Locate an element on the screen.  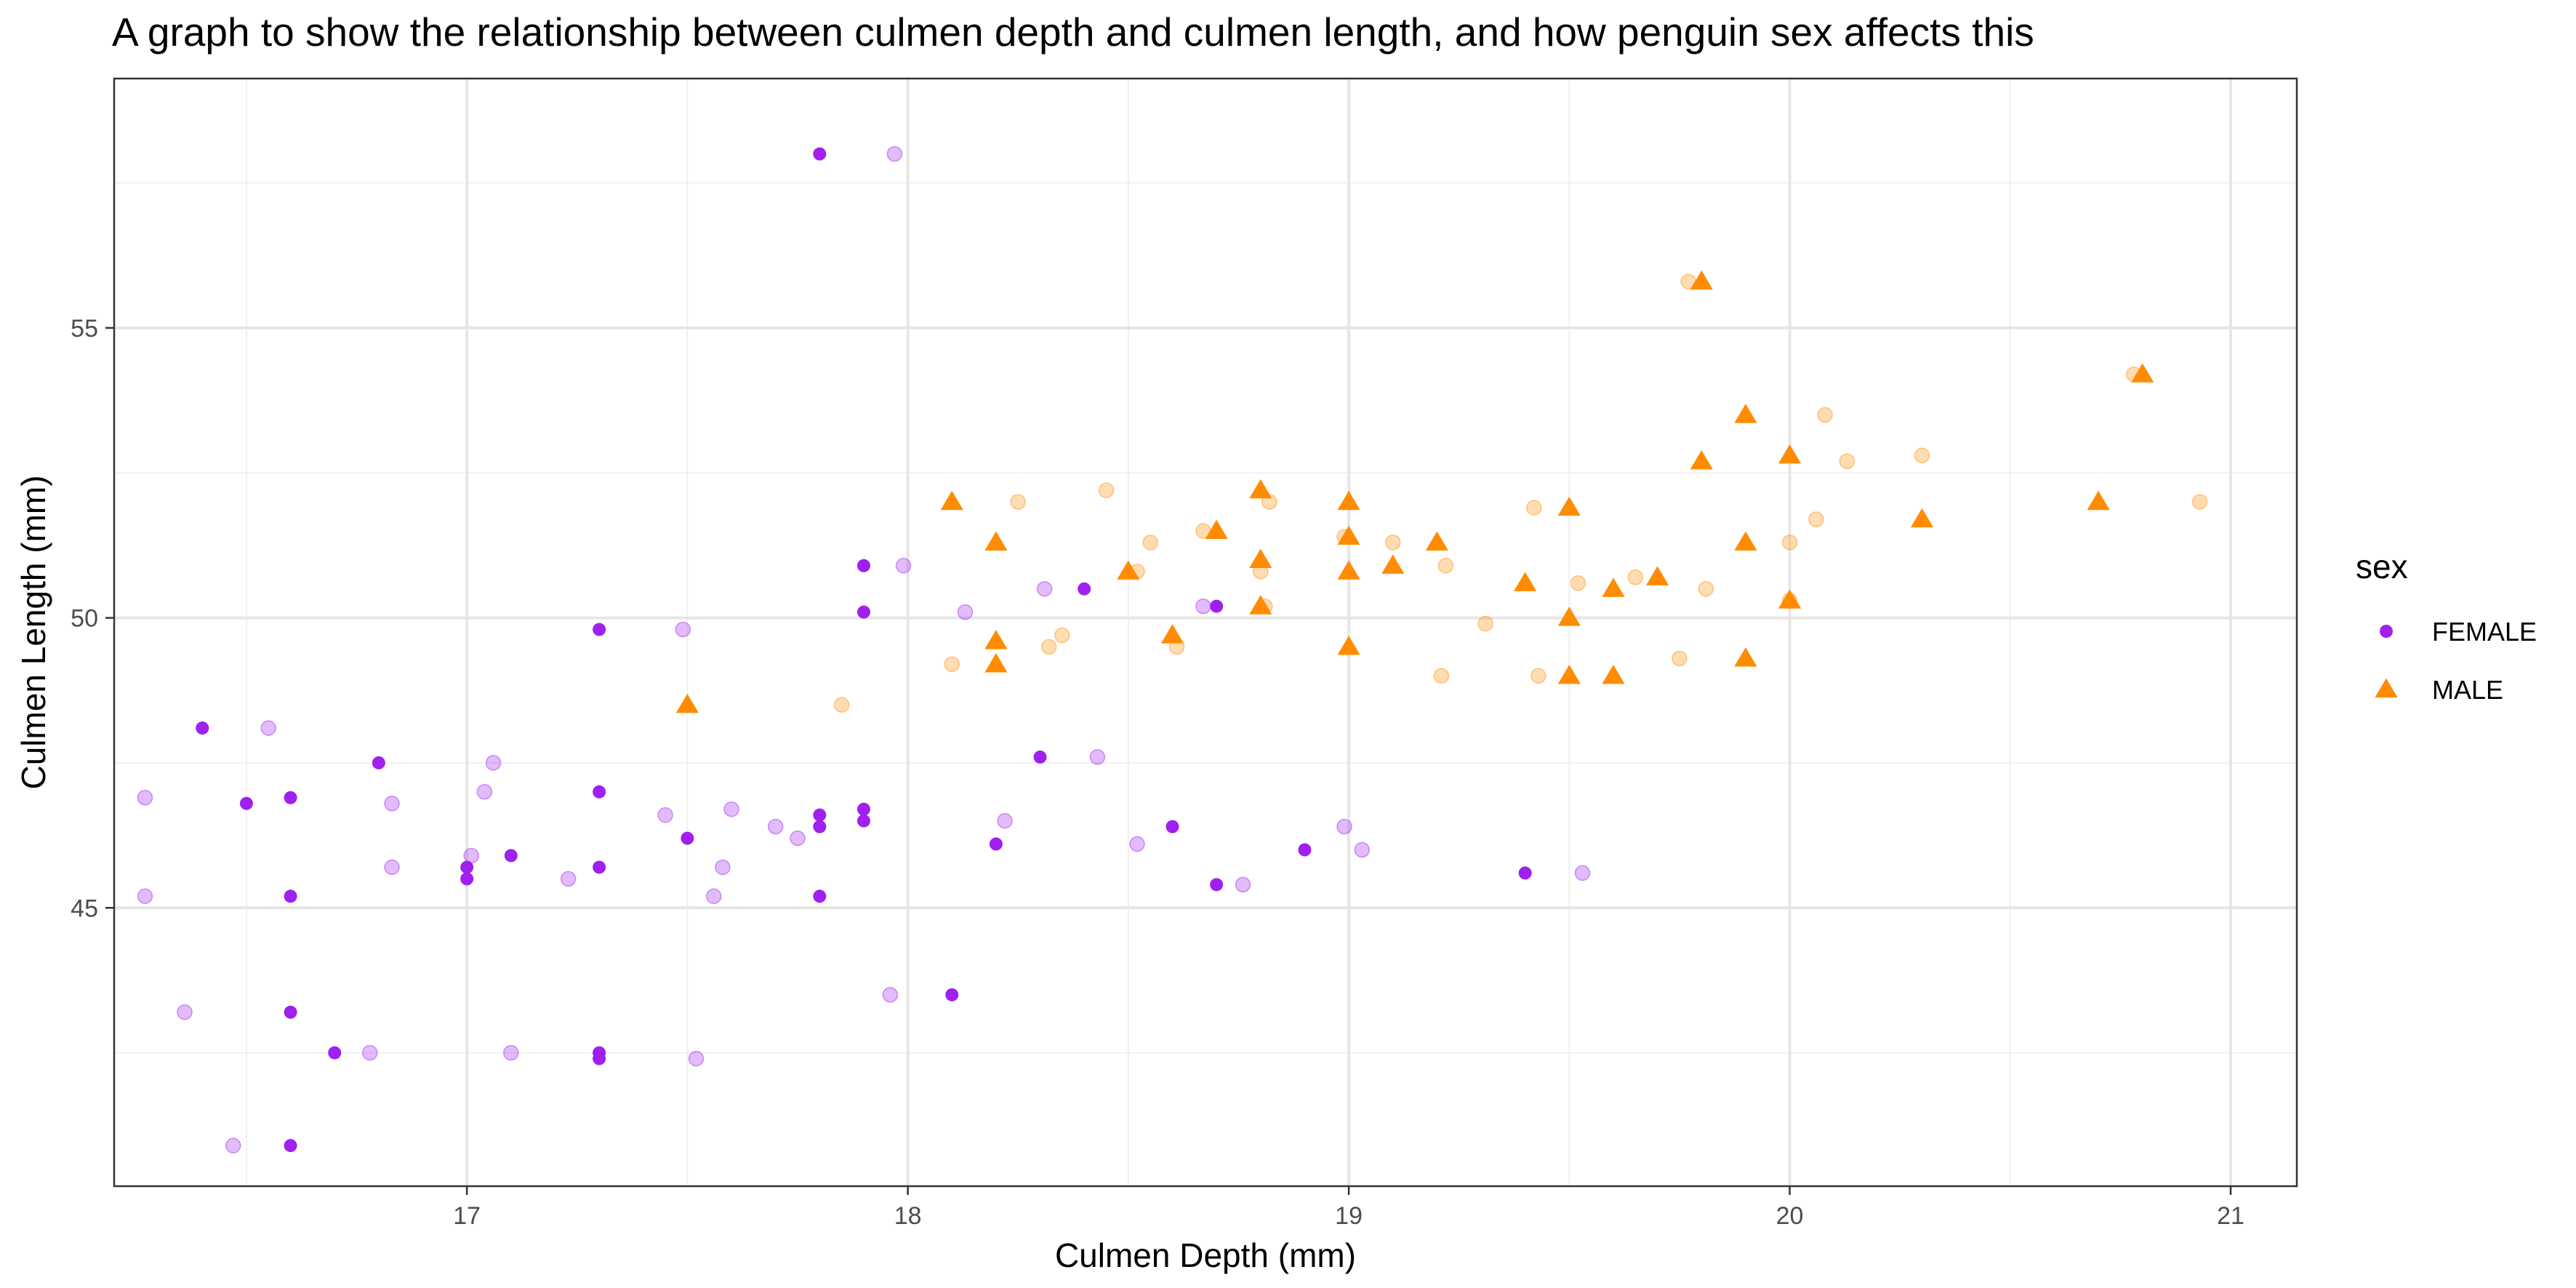
x-tick-label: 19 is located at coordinates (1349, 1216).